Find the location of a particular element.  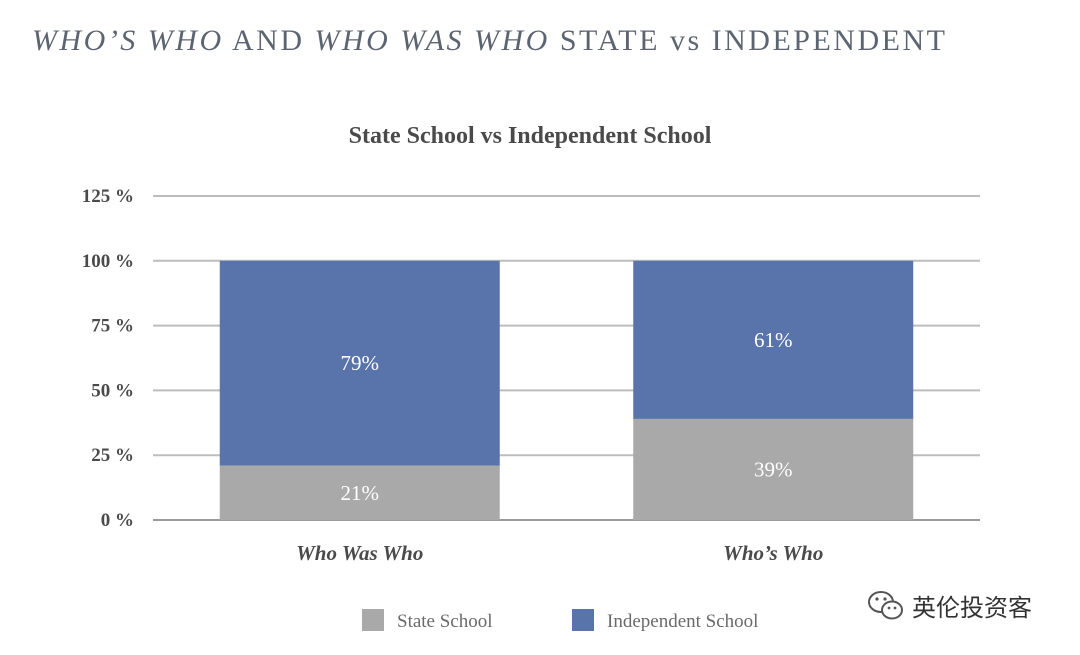

watermark: 英伦投资客 is located at coordinates (949, 605).